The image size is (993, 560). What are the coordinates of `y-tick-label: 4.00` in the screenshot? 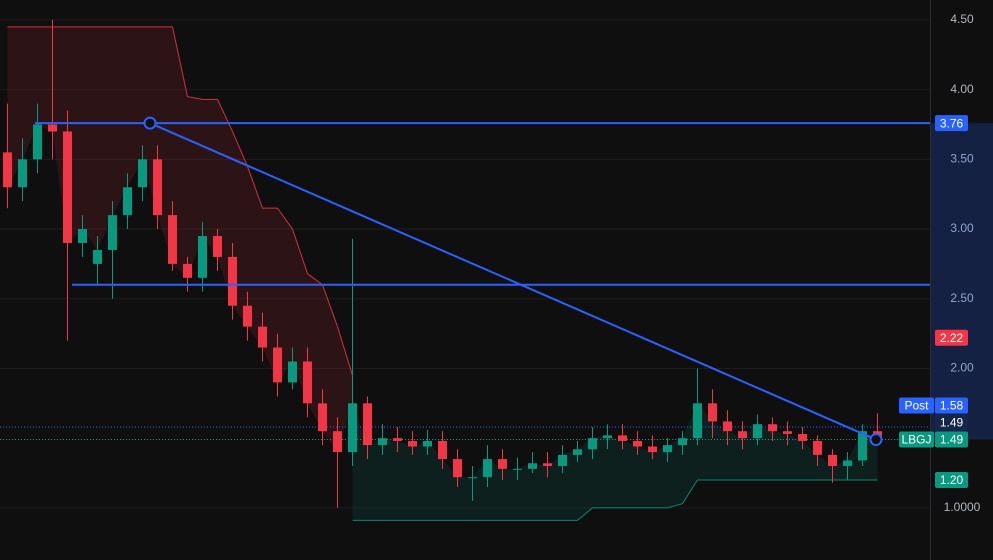 It's located at (962, 89).